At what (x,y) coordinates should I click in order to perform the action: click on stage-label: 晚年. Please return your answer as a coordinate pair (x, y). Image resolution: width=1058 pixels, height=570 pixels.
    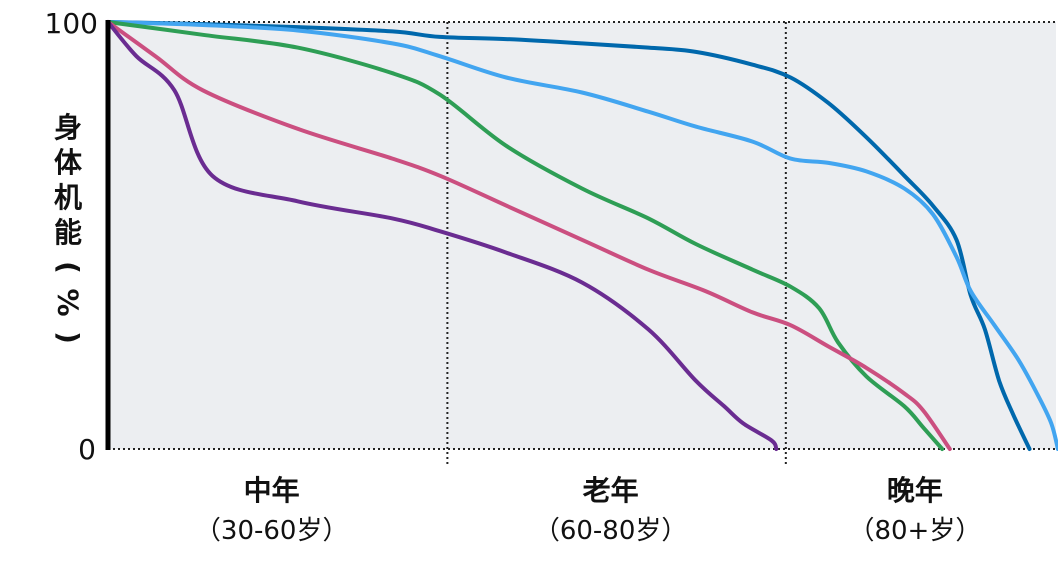
    Looking at the image, I should click on (915, 490).